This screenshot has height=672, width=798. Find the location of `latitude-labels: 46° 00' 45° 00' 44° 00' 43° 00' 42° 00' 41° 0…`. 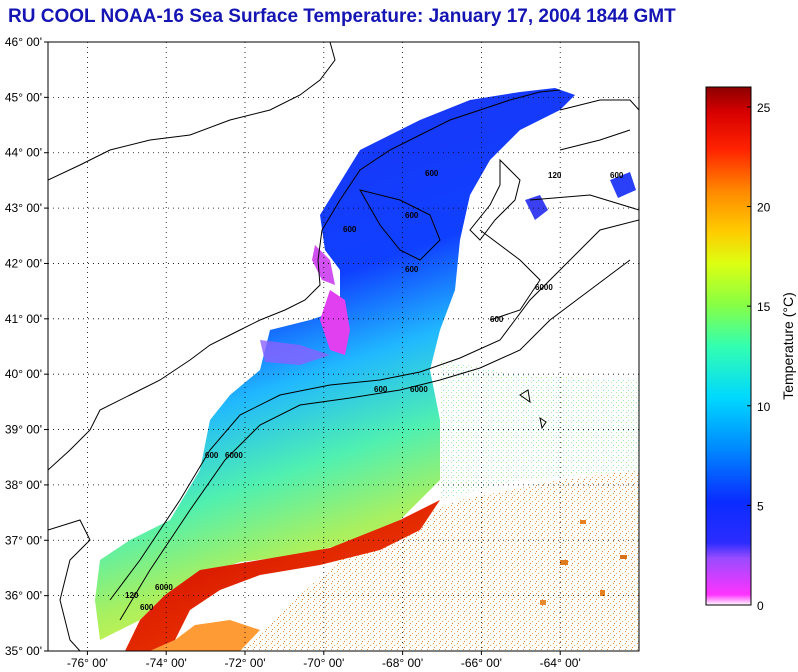

latitude-labels: 46° 00' 45° 00' 44° 00' 43° 00' 42° 00' 41° 0… is located at coordinates (26, 346).